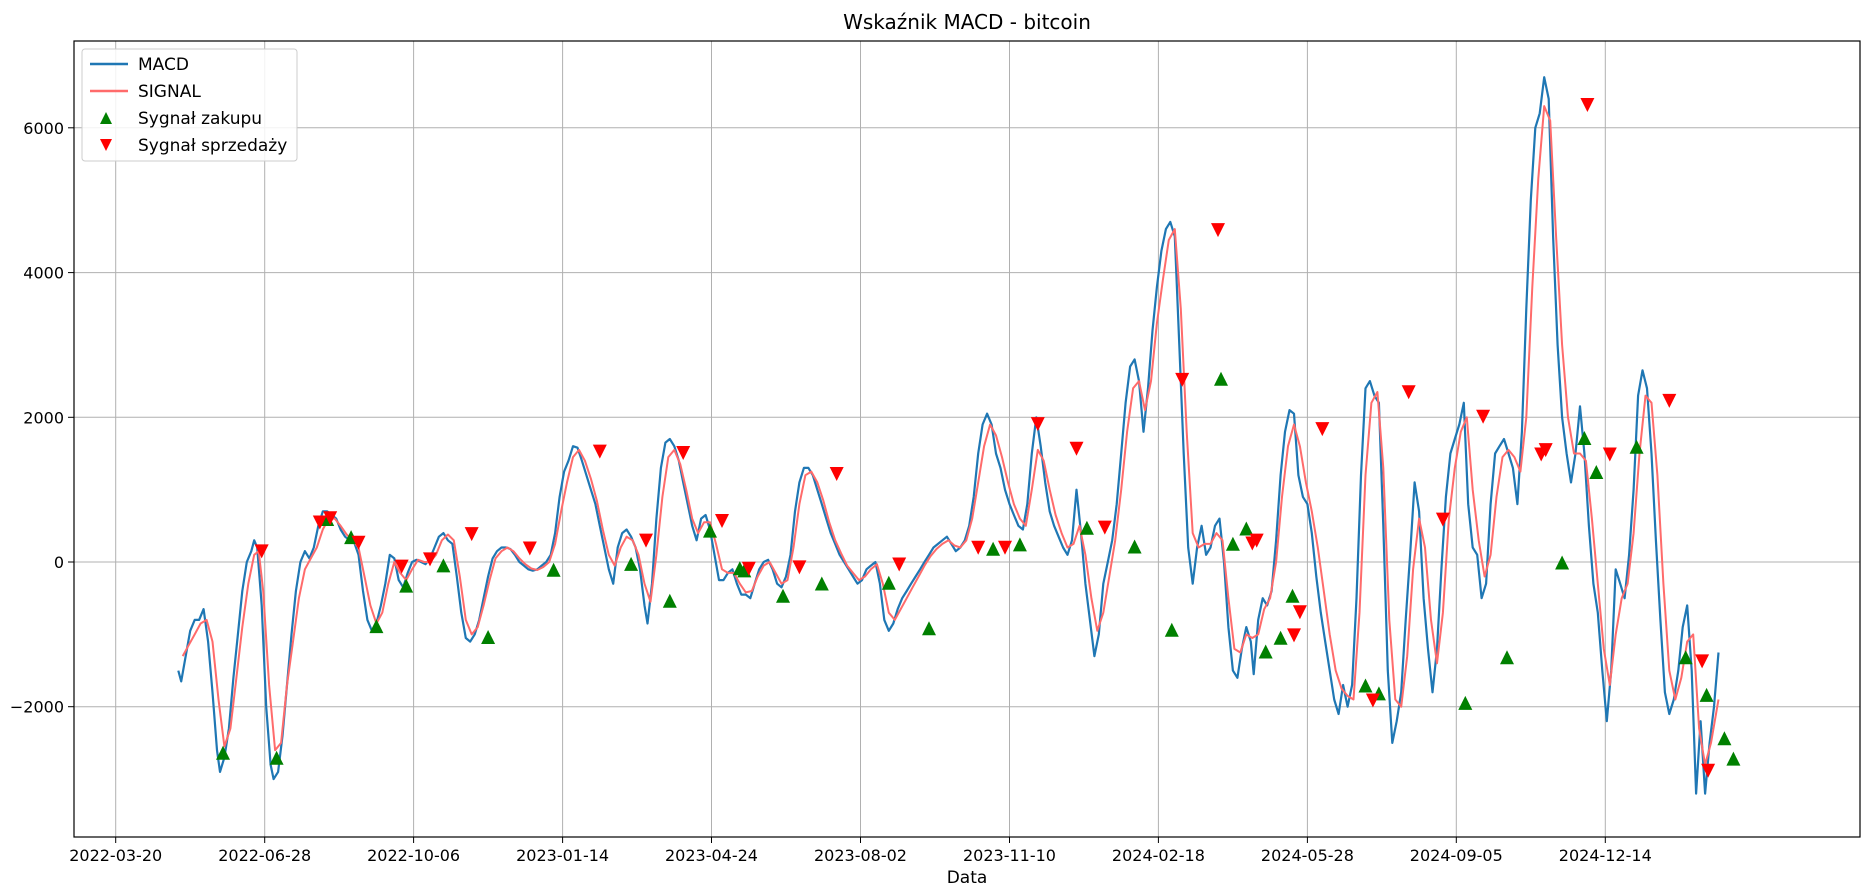  Describe the element at coordinates (1307, 855) in the screenshot. I see `x-tick-label: 2024-05-28` at that location.